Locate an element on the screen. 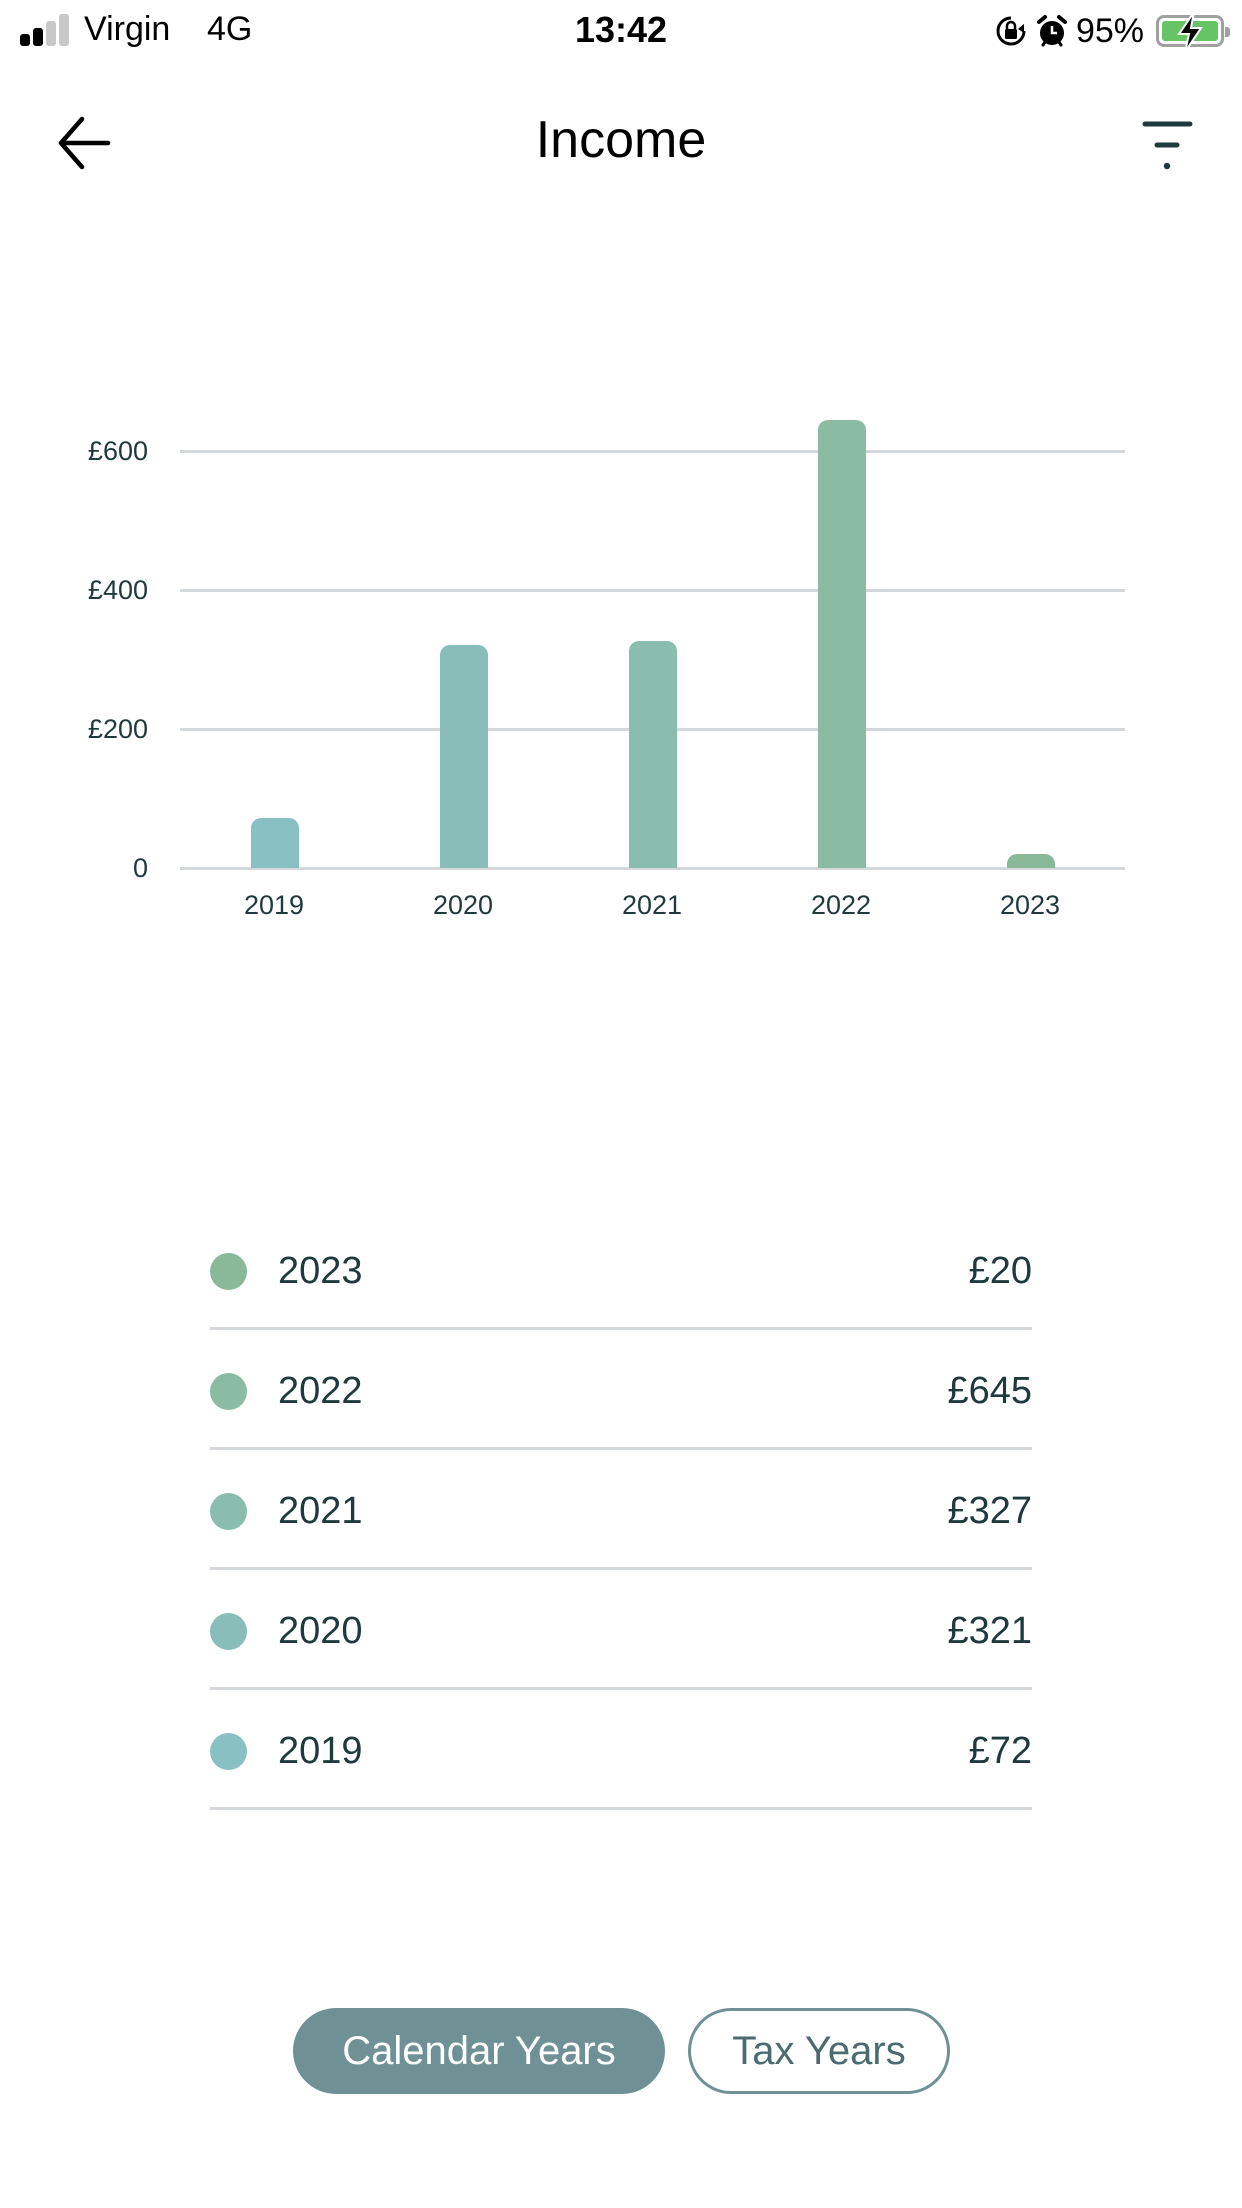 The width and height of the screenshot is (1242, 2208). bar-2019 is located at coordinates (275, 842).